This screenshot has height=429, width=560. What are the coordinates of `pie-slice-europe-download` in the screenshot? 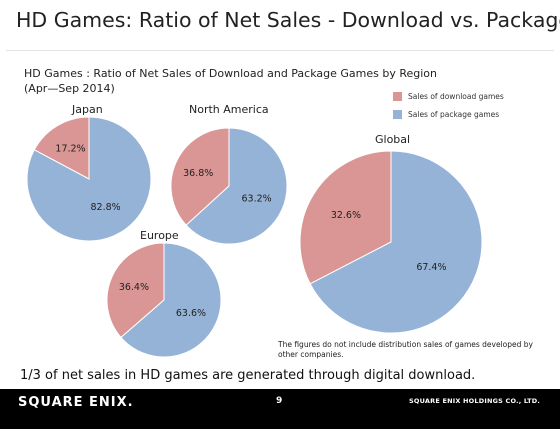 It's located at (135, 290).